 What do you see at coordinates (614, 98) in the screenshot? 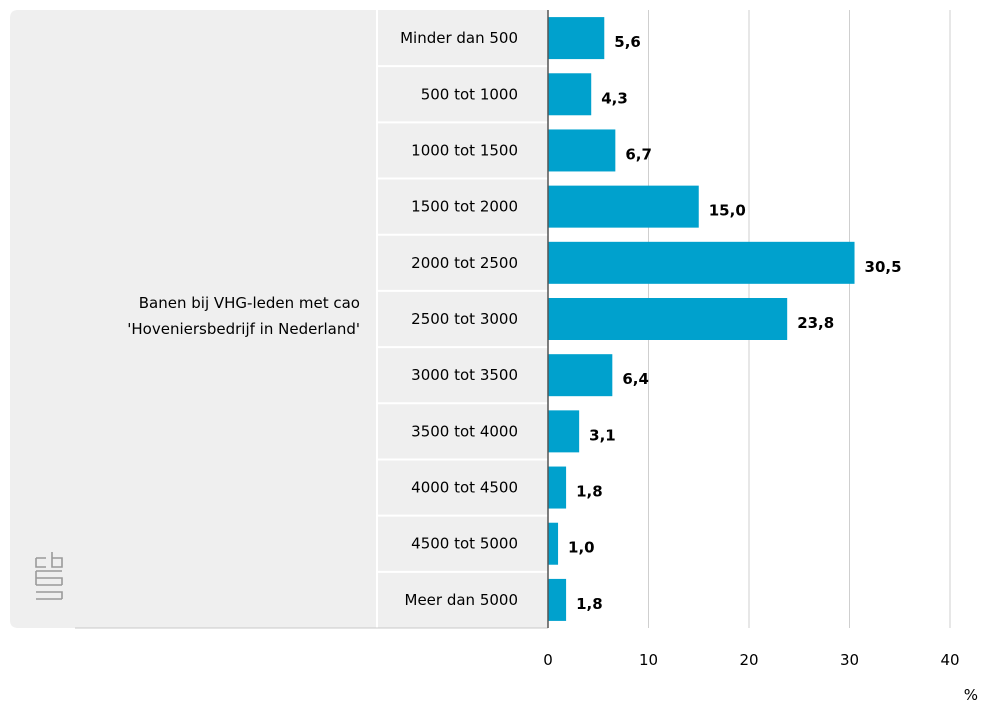
I see `value-label: 4,3` at bounding box center [614, 98].